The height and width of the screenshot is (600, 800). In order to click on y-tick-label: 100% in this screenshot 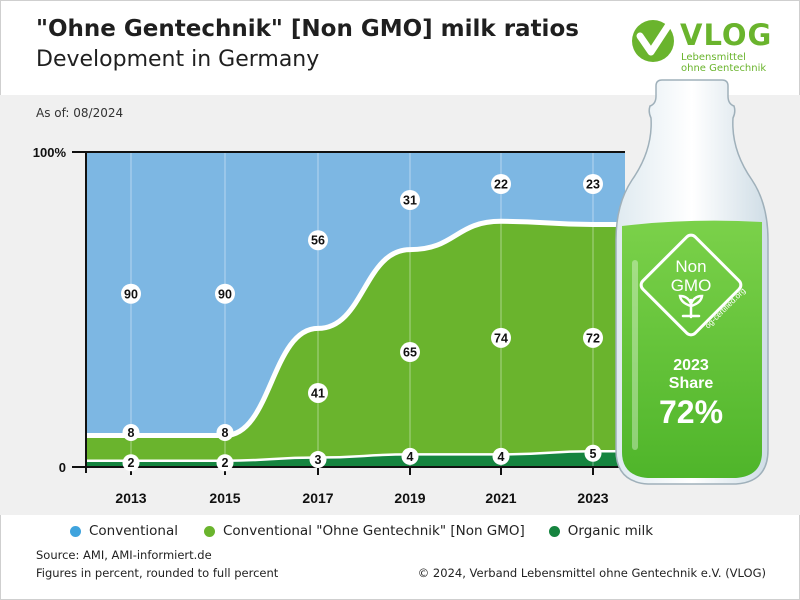, I will do `click(50, 152)`.